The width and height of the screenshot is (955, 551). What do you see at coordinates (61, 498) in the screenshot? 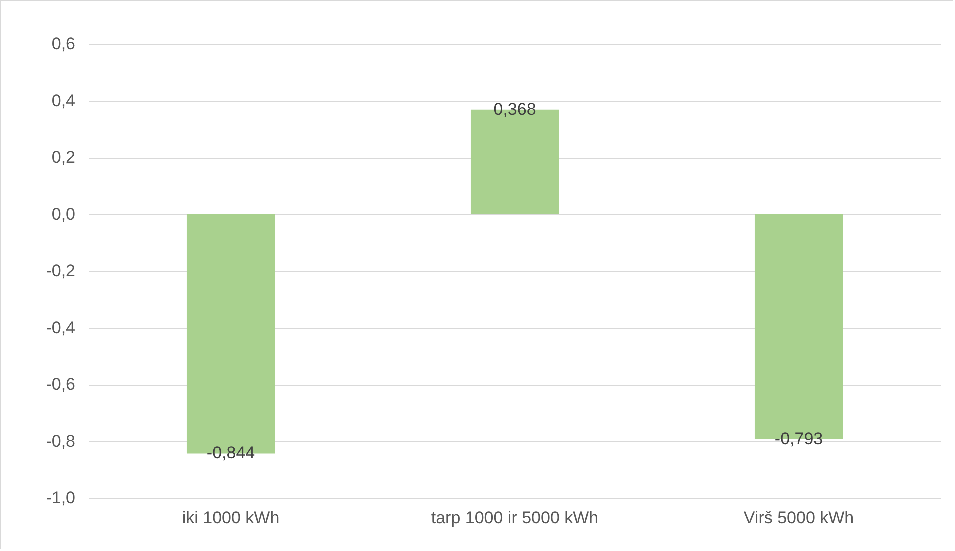
I see `y-tick-label: -1,0` at bounding box center [61, 498].